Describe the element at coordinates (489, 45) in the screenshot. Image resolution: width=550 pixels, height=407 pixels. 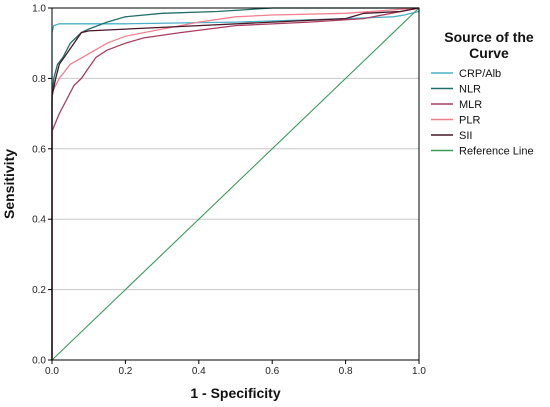
I see `legend-title: Source of the Curve` at that location.